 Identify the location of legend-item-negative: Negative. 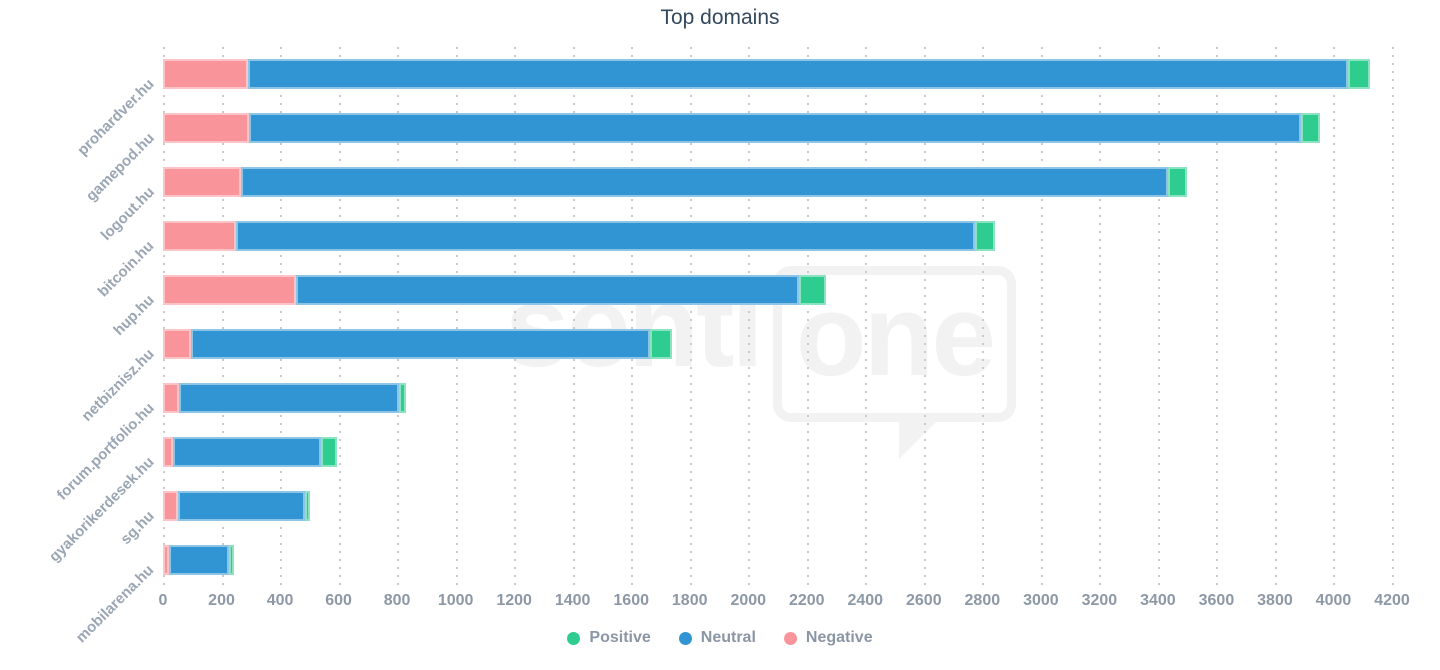
(828, 638).